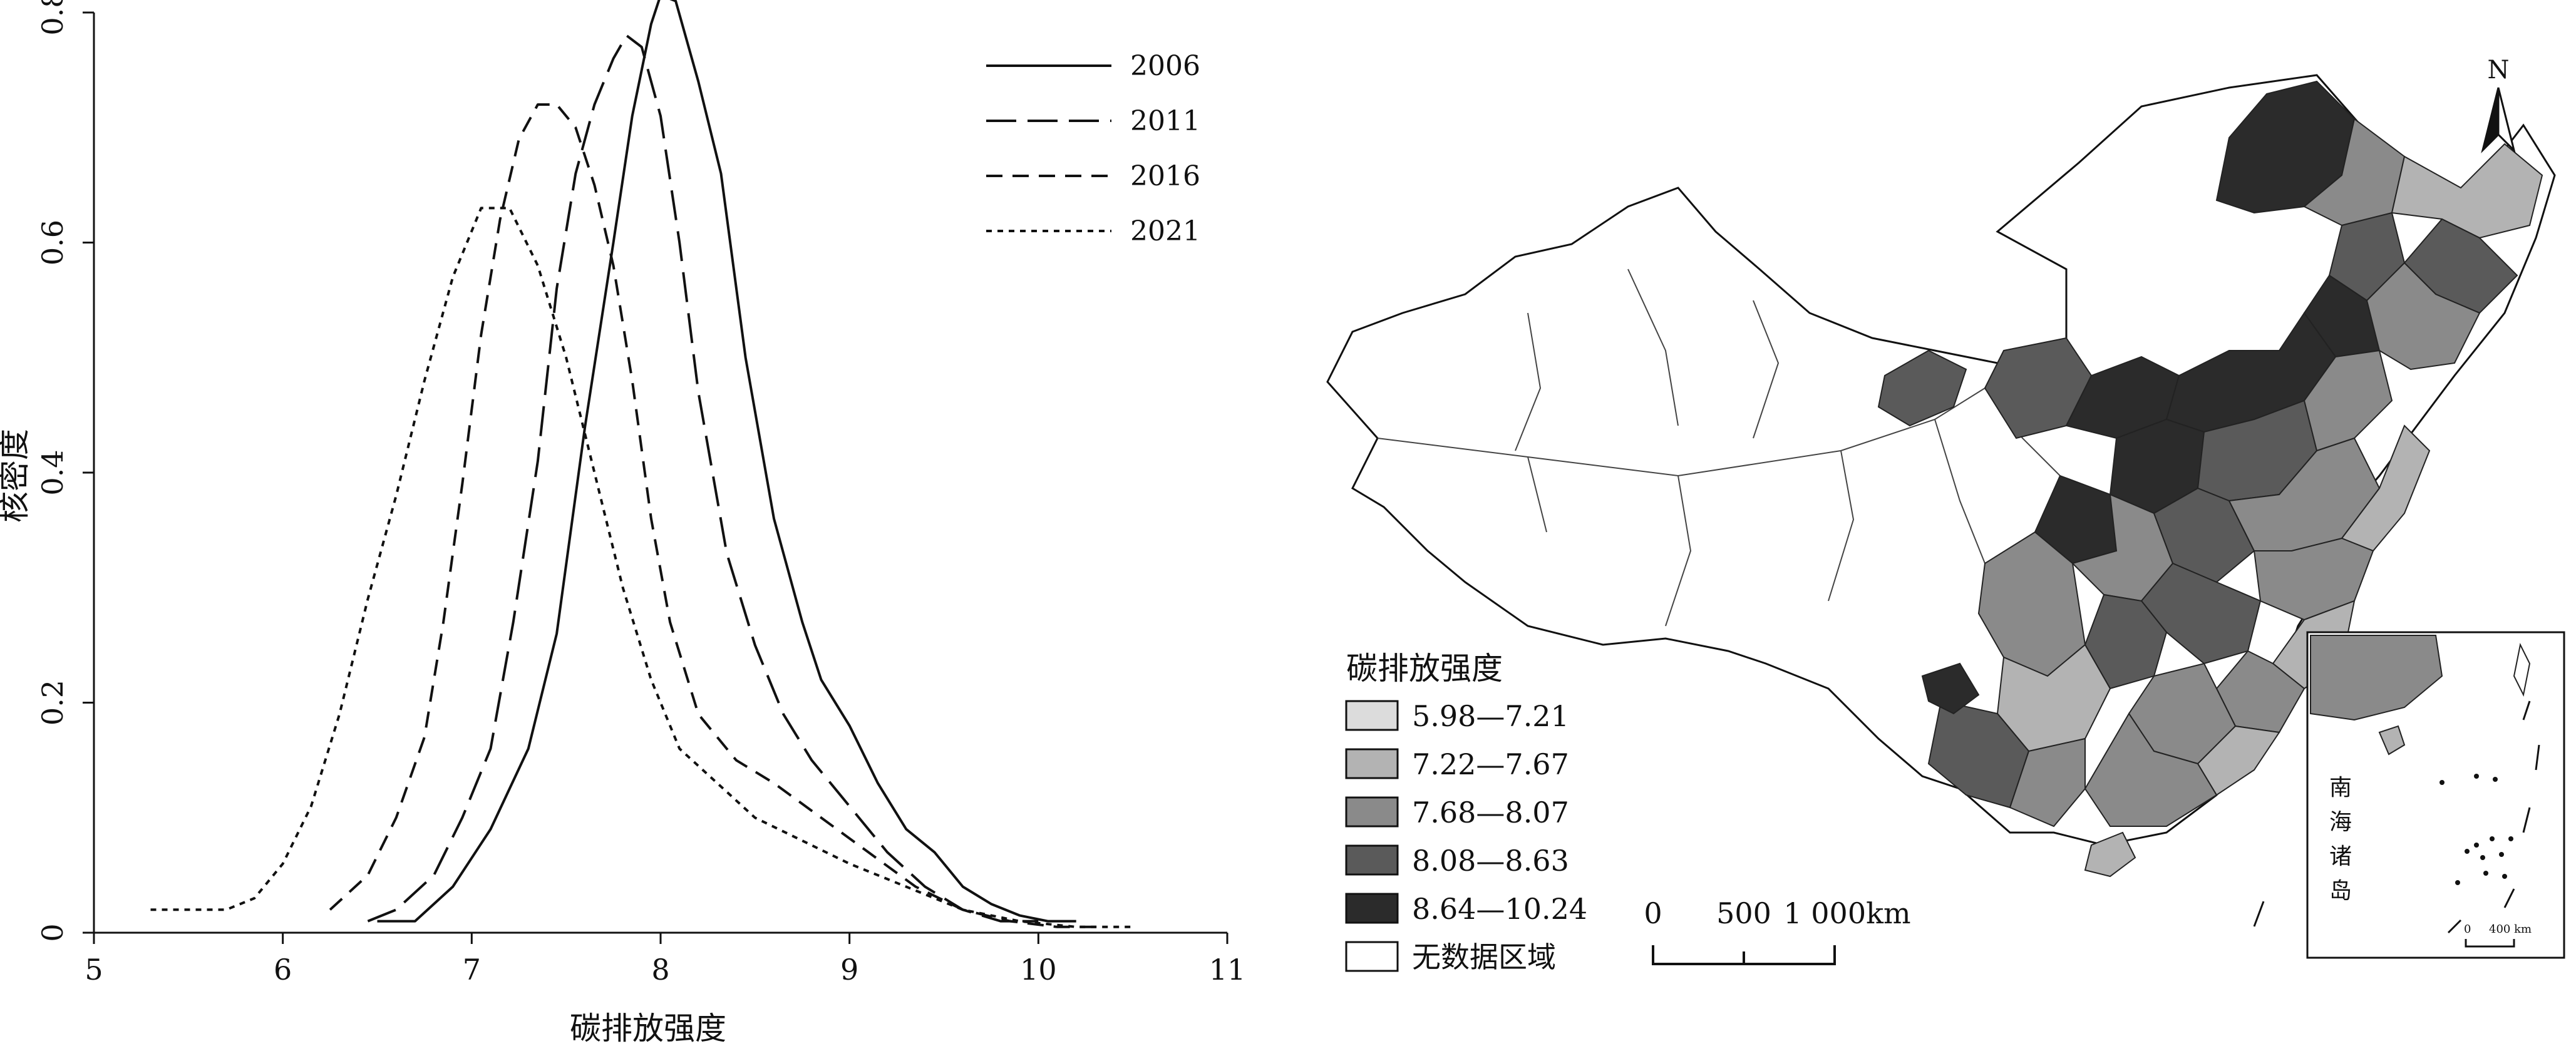  What do you see at coordinates (660, 970) in the screenshot?
I see `x-tick-label: 8` at bounding box center [660, 970].